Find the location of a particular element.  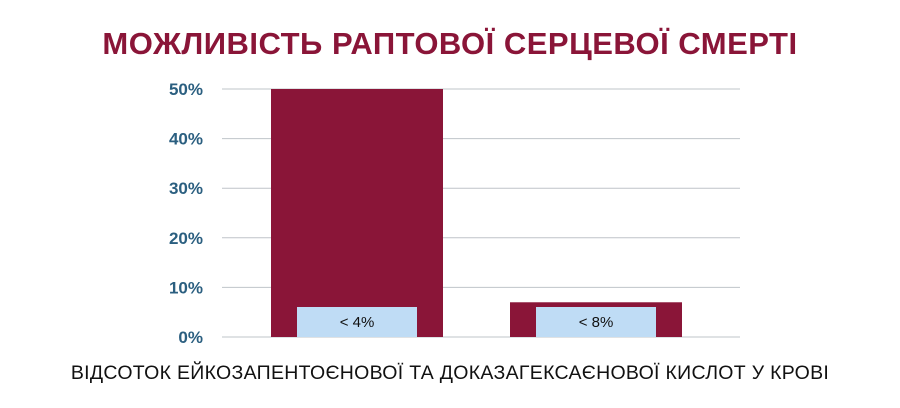

y-tick-label: 30% is located at coordinates (186, 188).